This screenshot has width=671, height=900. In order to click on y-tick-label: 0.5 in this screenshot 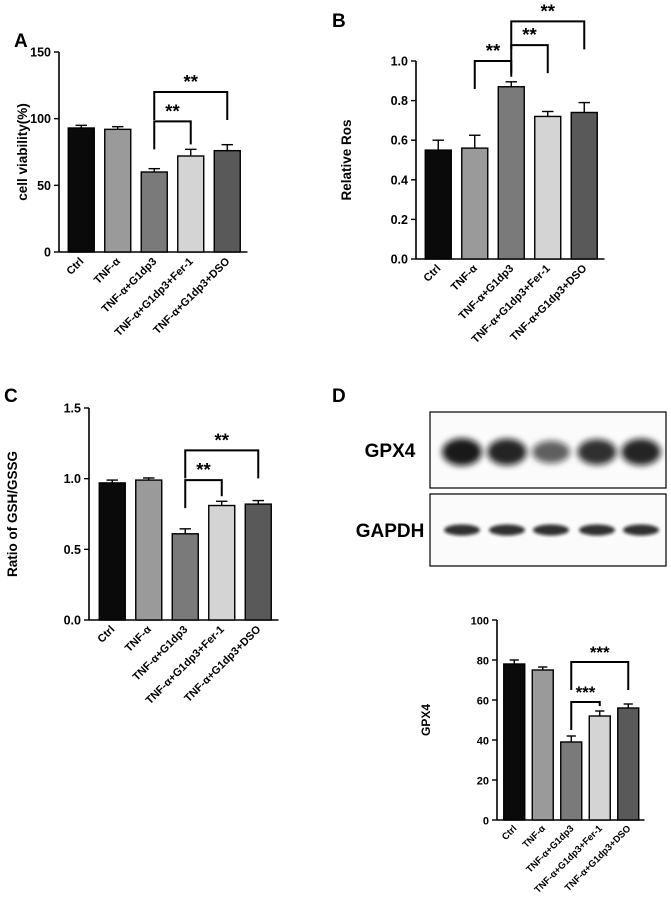, I will do `click(72, 550)`.